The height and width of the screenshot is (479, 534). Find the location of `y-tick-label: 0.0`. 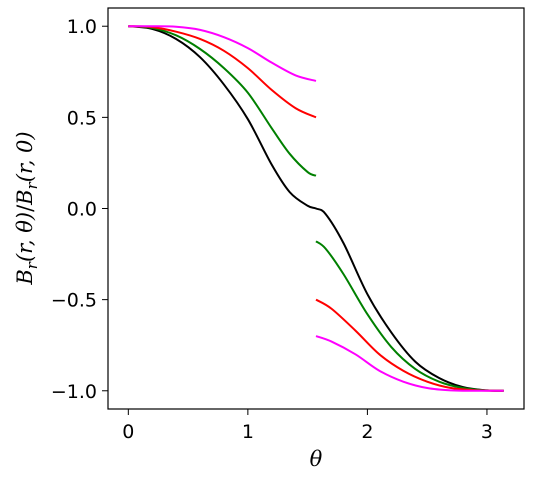

y-tick-label: 0.0 is located at coordinates (82, 210).